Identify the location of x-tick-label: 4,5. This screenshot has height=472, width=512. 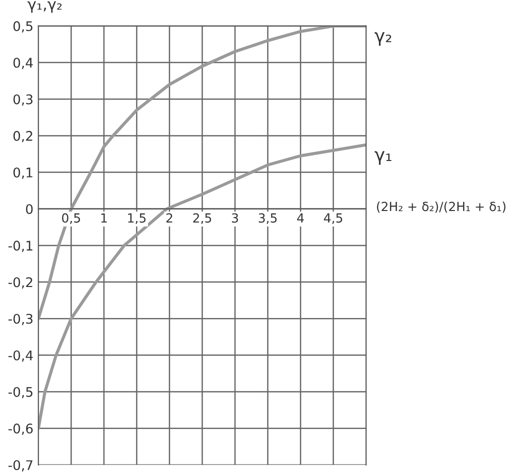
(333, 218).